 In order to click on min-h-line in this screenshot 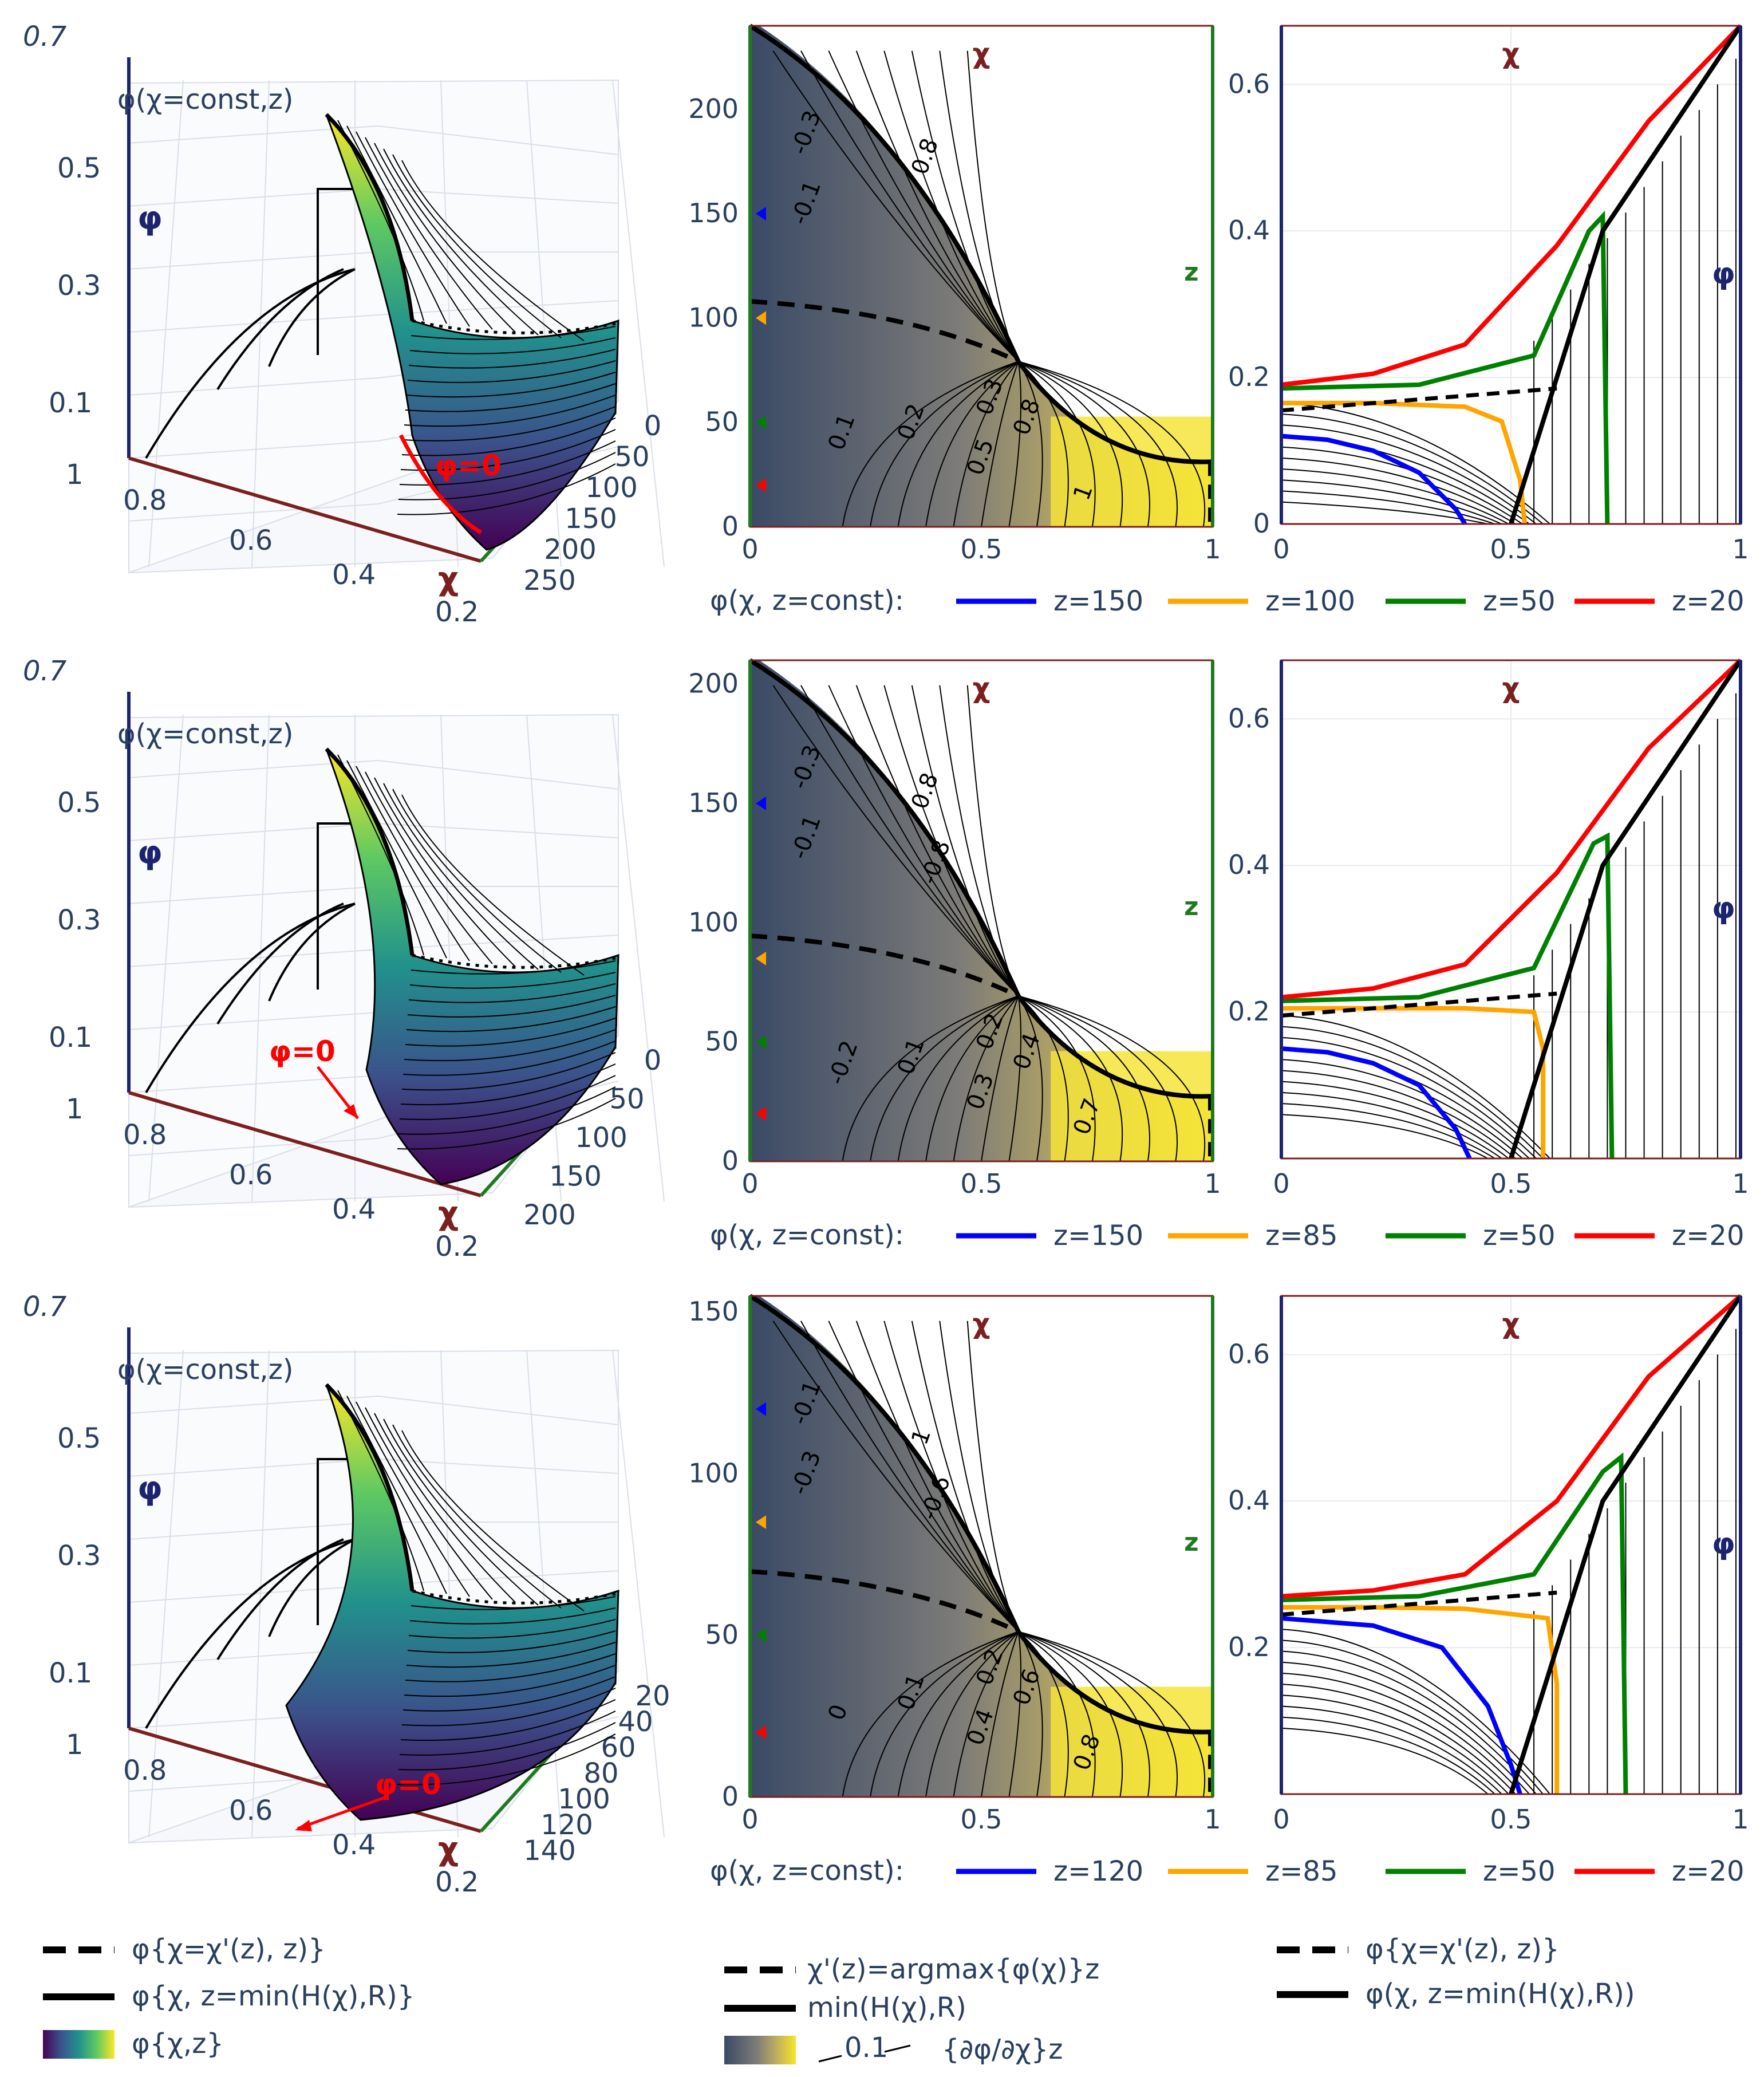, I will do `click(981, 1514)`.